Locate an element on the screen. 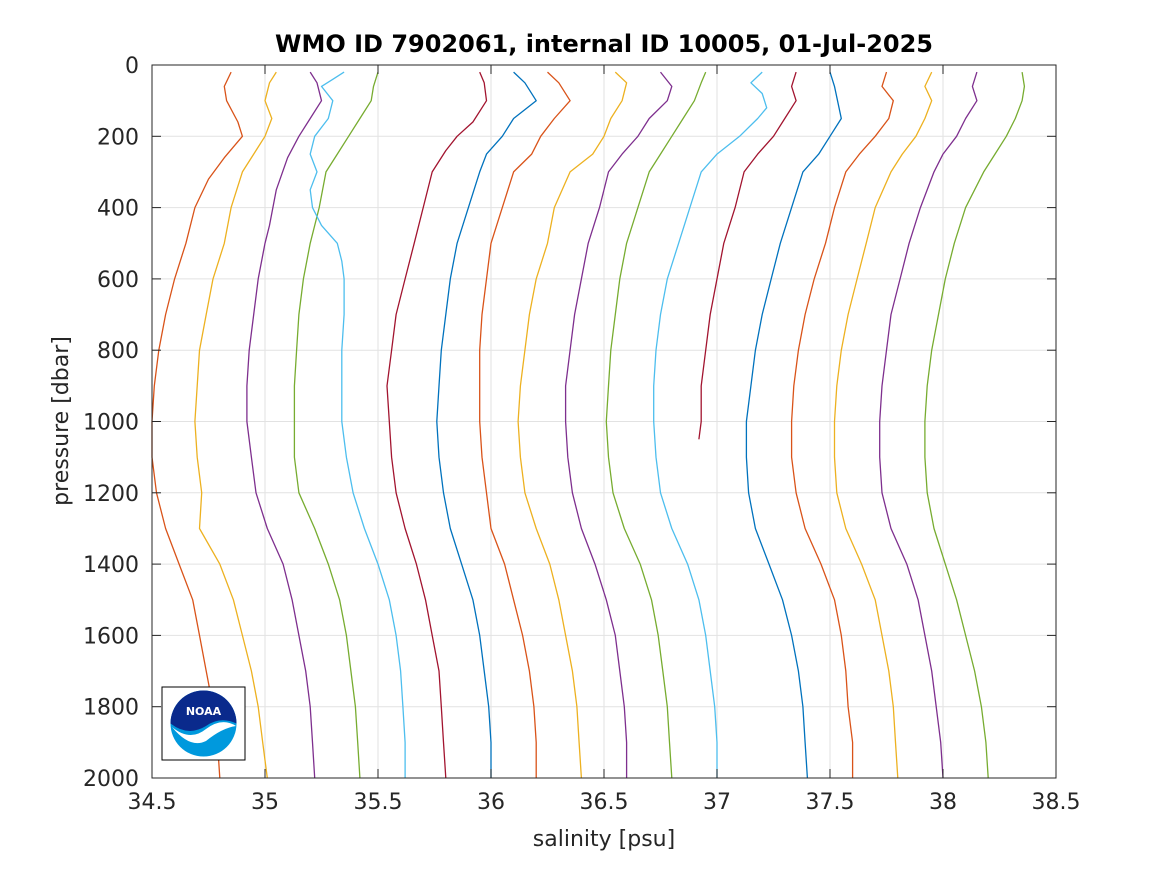 This screenshot has width=1167, height=879. y-tick-label: 1400 is located at coordinates (111, 565).